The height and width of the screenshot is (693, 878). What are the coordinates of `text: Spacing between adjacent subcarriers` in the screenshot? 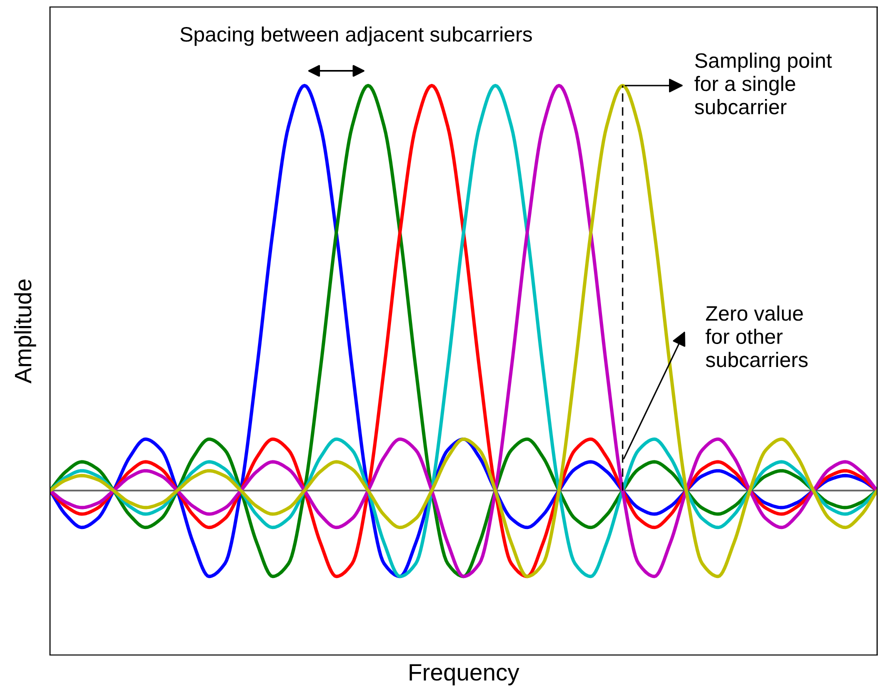 It's located at (356, 36).